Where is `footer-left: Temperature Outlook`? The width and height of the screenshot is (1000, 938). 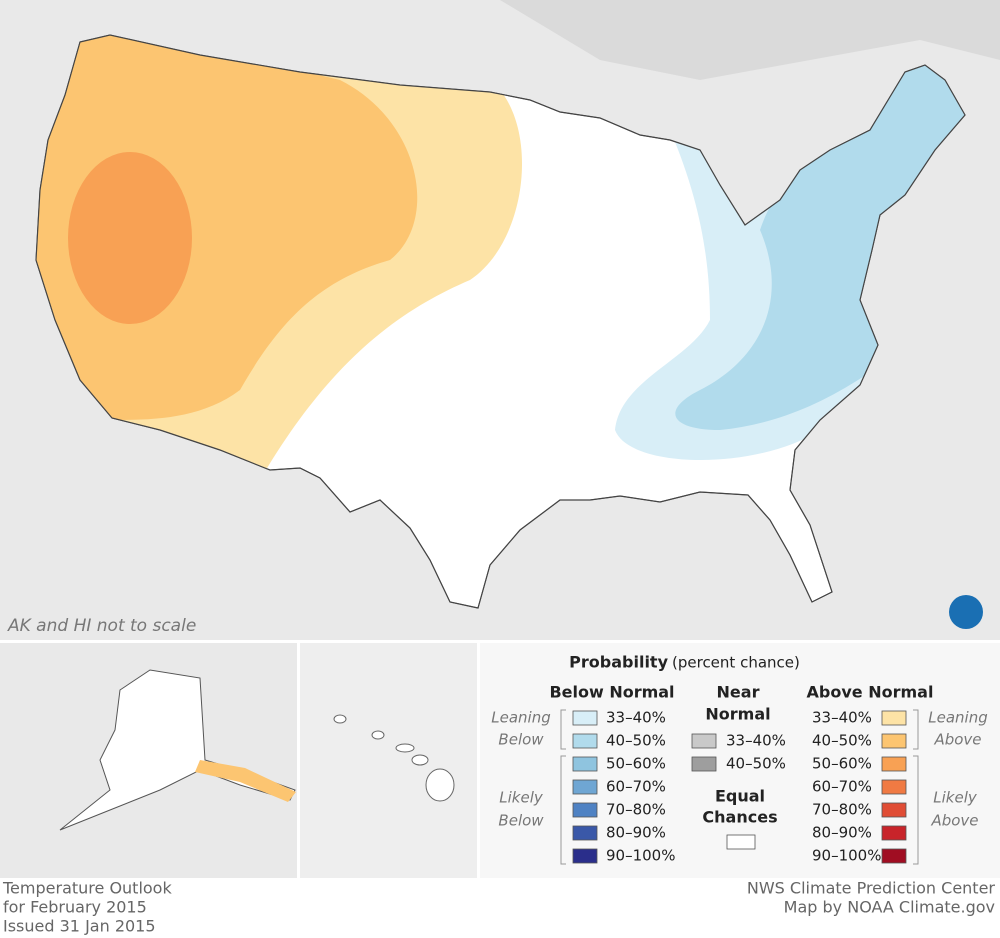
footer-left: Temperature Outlook is located at coordinates (87, 888).